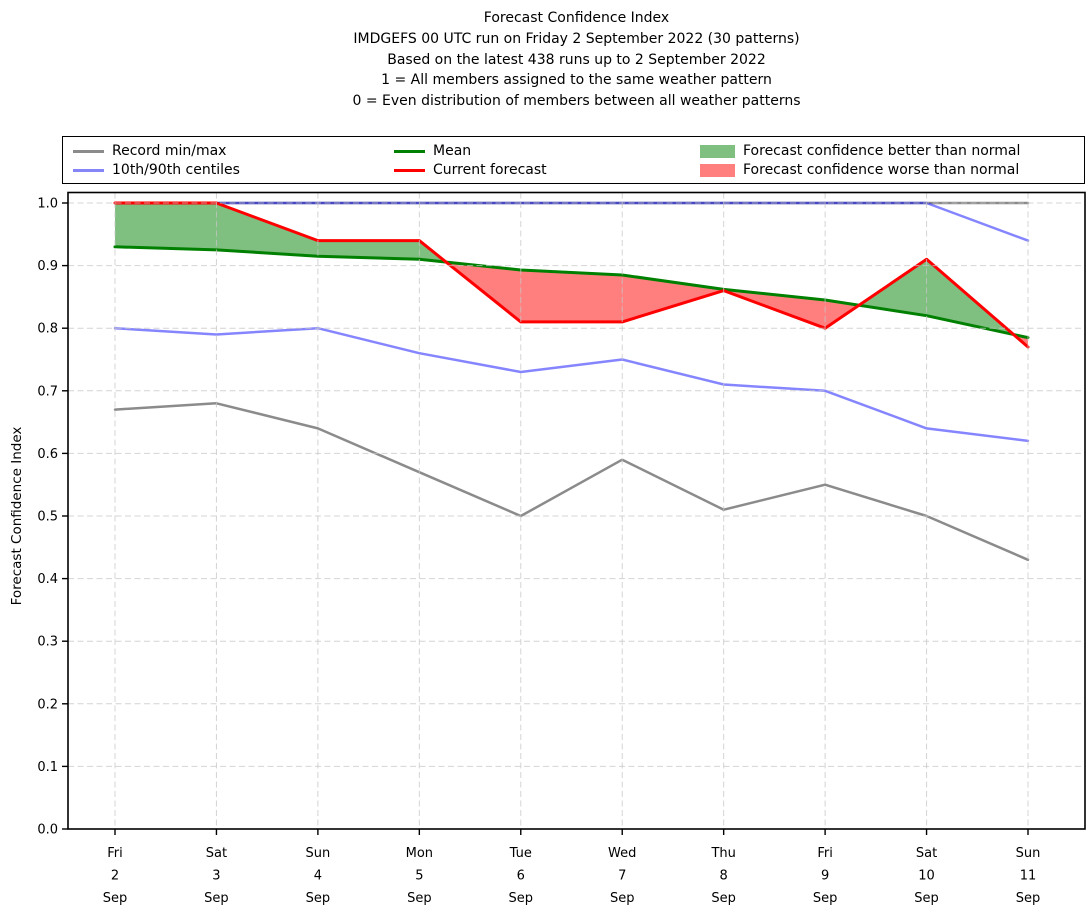  I want to click on x-tick-label-date: 7, so click(622, 876).